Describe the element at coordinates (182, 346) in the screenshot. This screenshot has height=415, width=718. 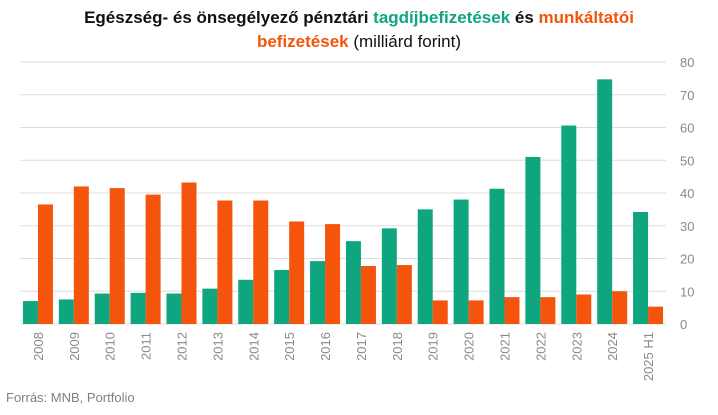
I see `x-tick-label: 2012` at that location.